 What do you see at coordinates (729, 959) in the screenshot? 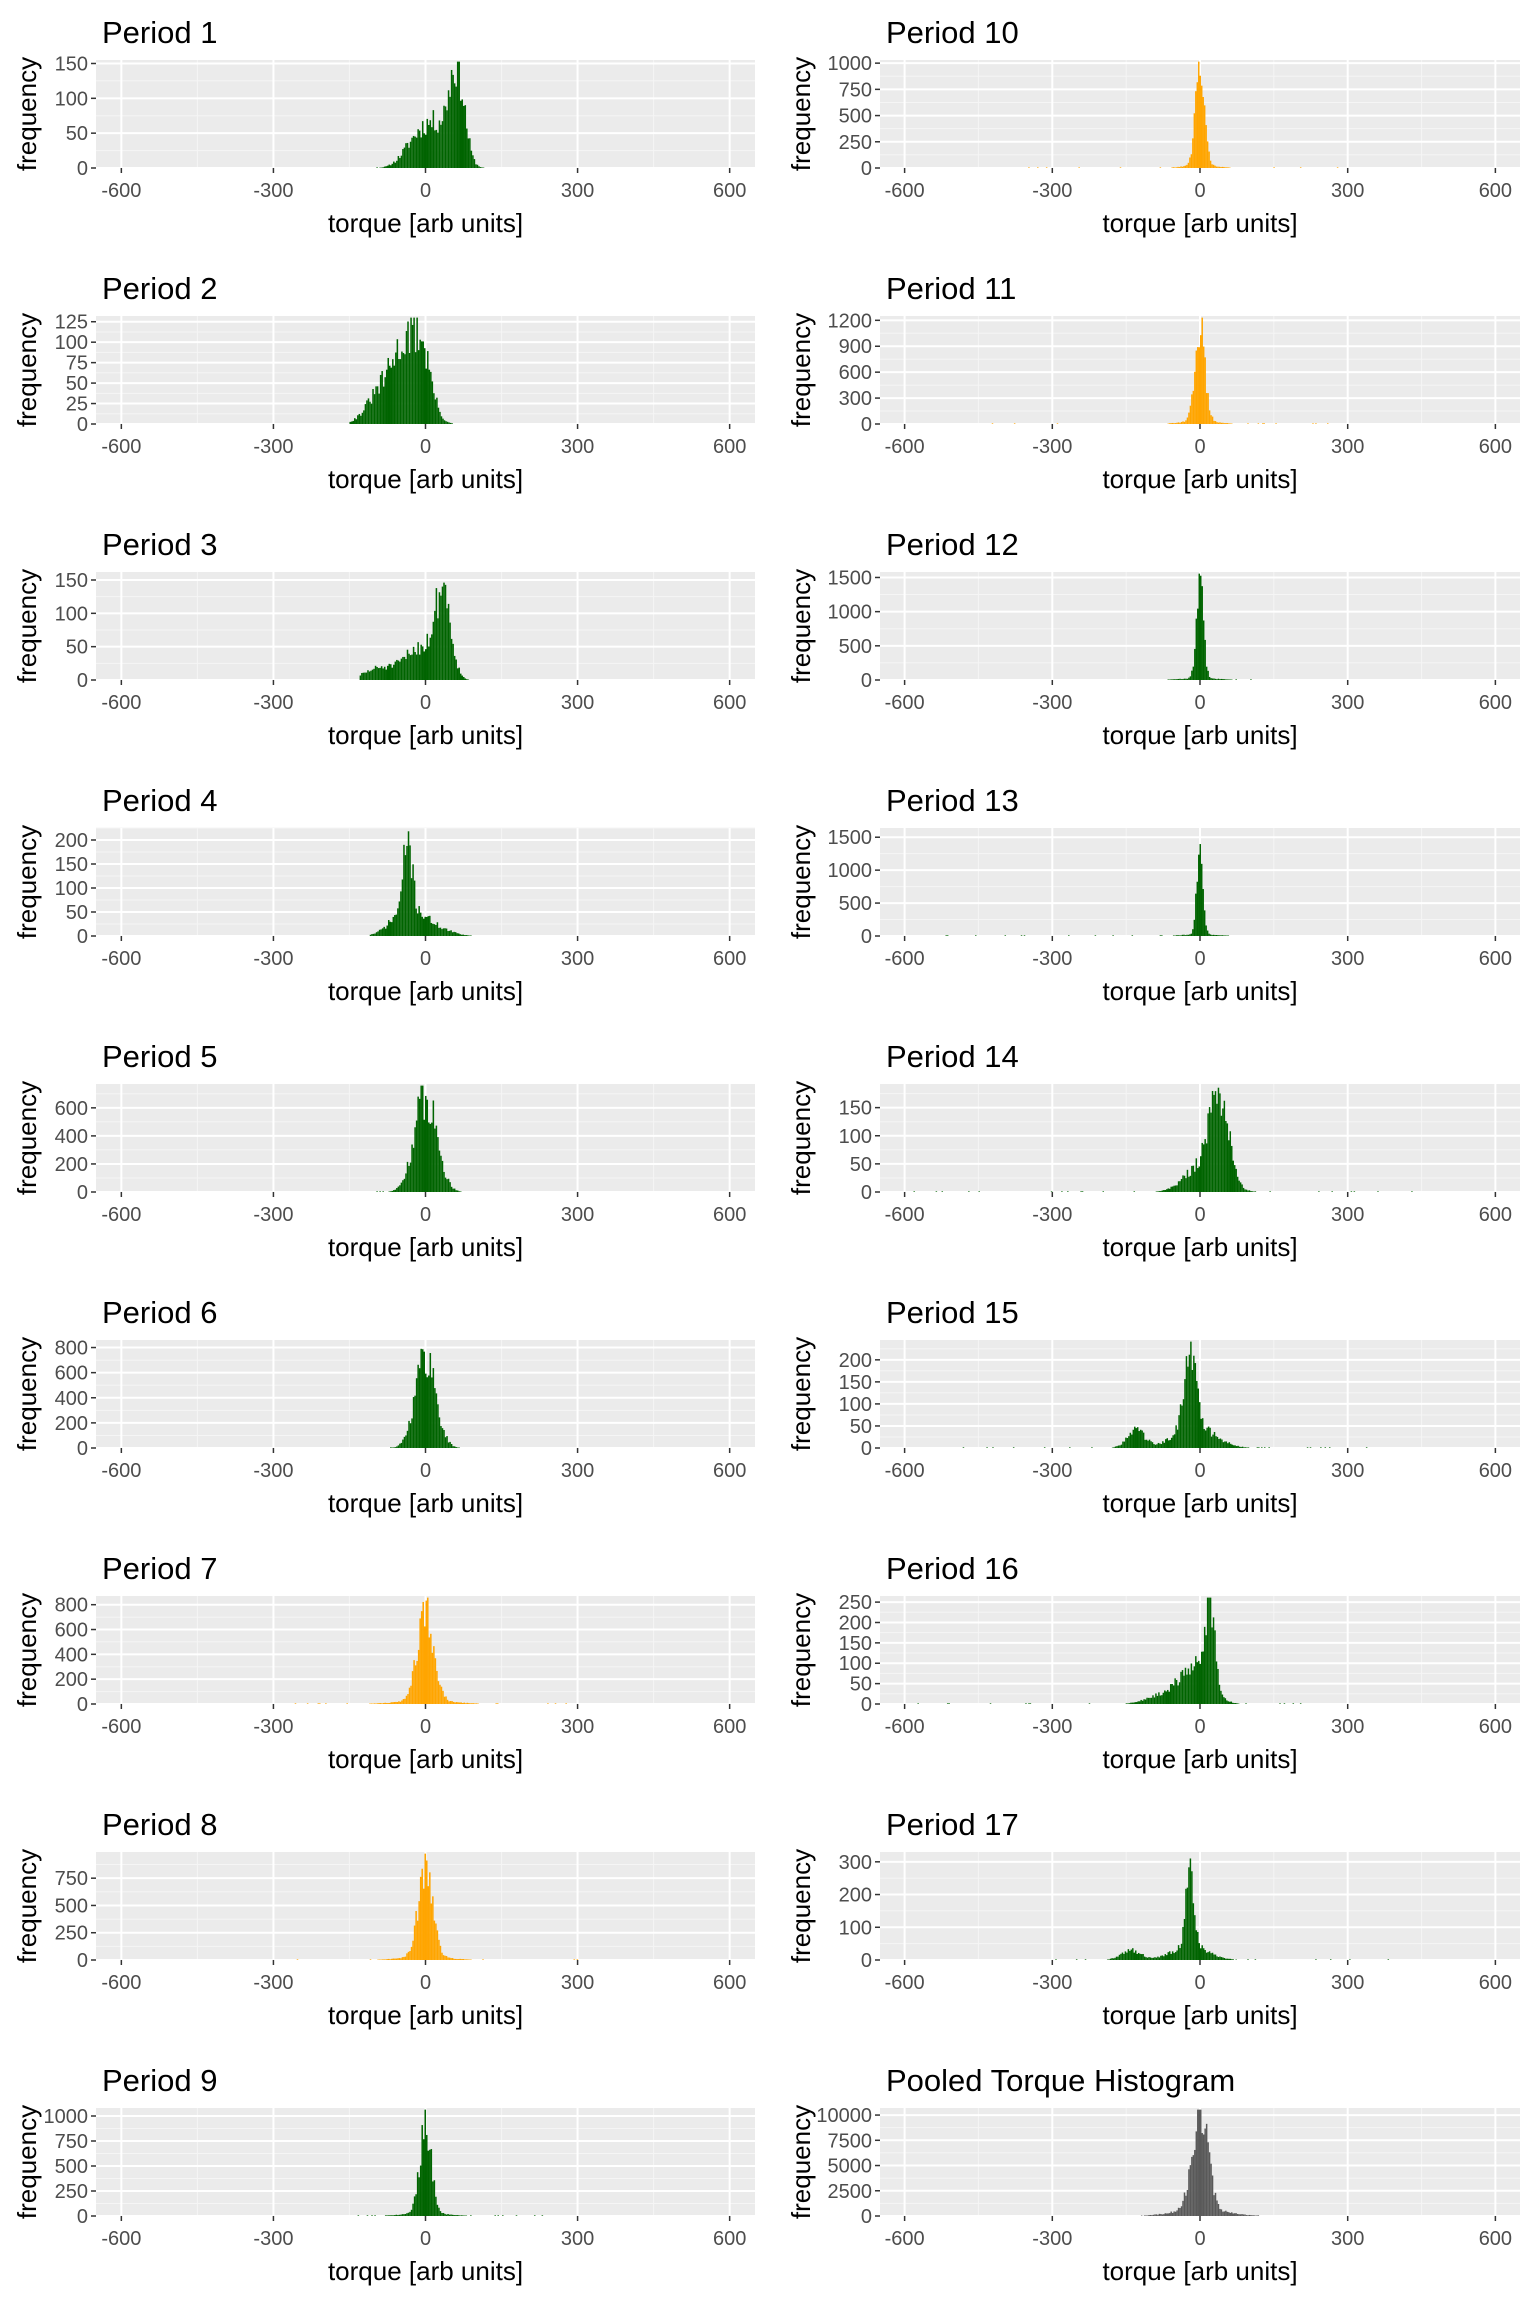
I see `chart-7-xtick-label: 600` at bounding box center [729, 959].